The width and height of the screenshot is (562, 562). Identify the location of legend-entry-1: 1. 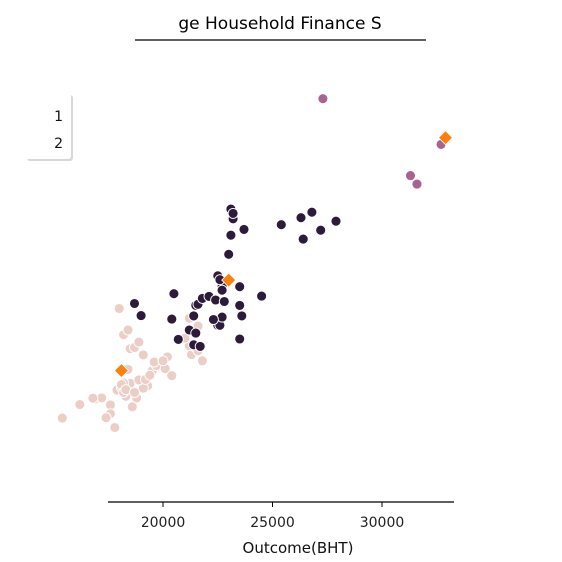
(58, 117).